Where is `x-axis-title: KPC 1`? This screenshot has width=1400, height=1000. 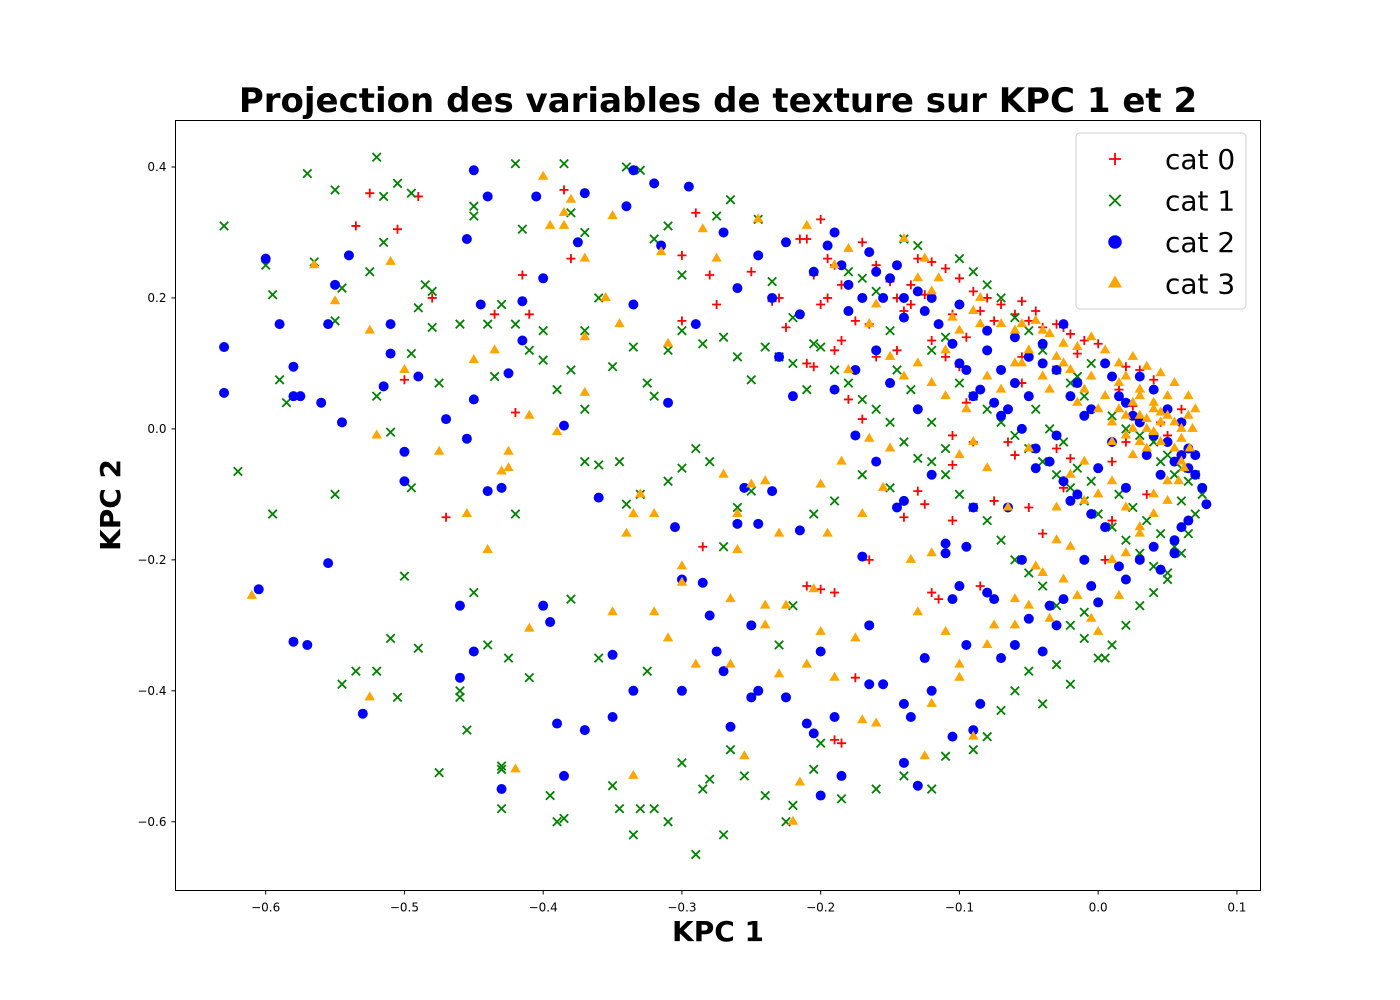
x-axis-title: KPC 1 is located at coordinates (718, 931).